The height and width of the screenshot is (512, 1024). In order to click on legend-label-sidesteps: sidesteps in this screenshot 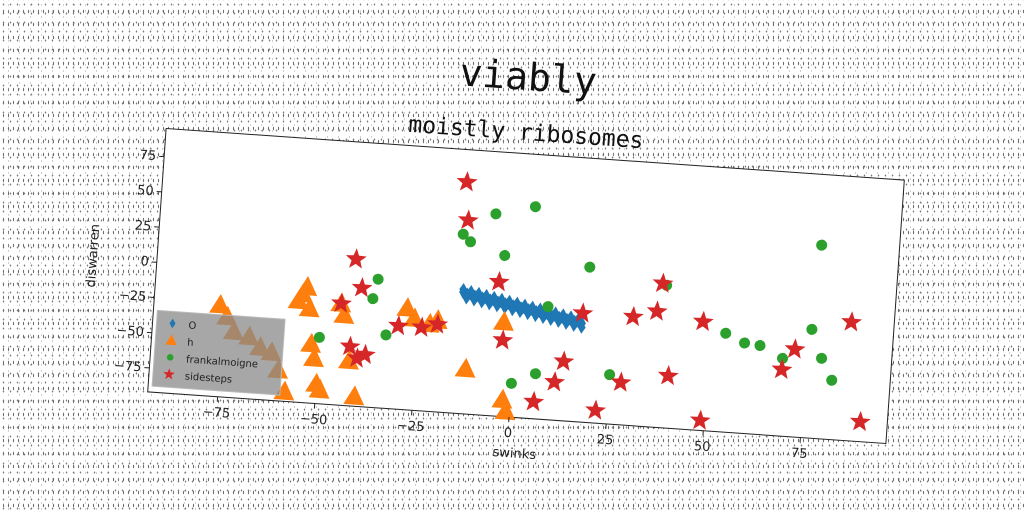, I will do `click(208, 378)`.